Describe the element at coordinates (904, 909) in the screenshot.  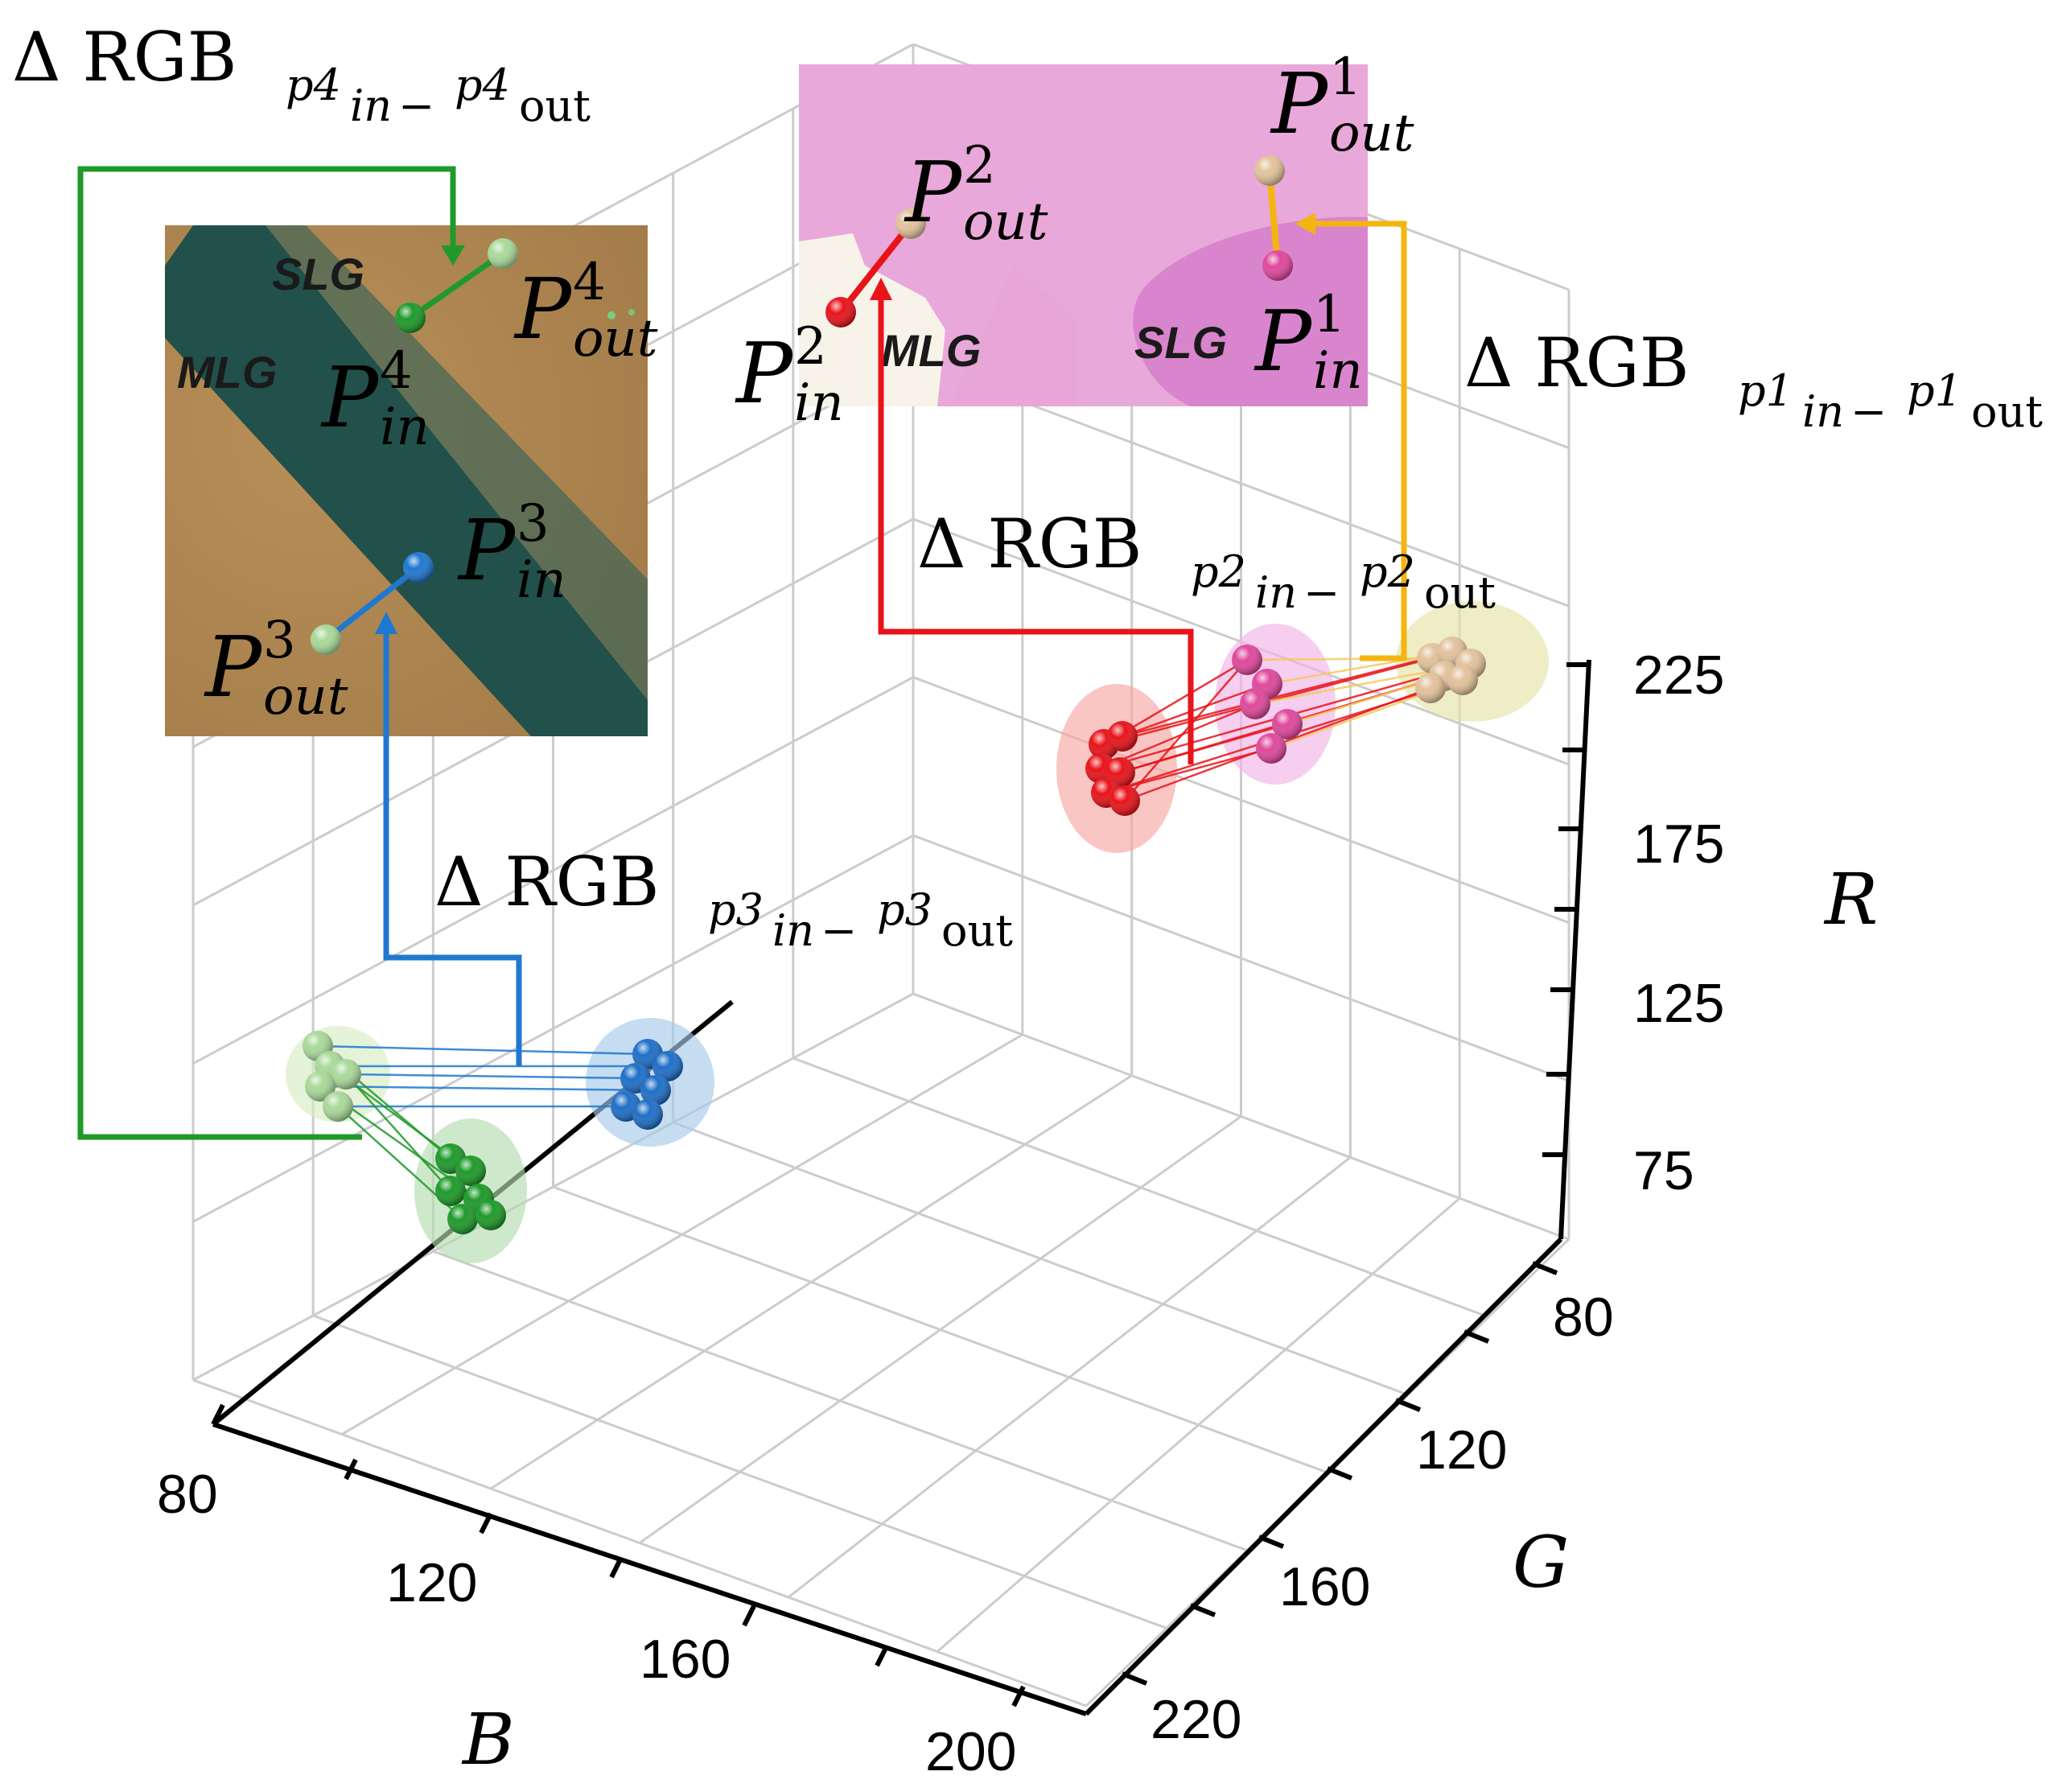
I see `delta-label-p3-sub-b: p3` at that location.